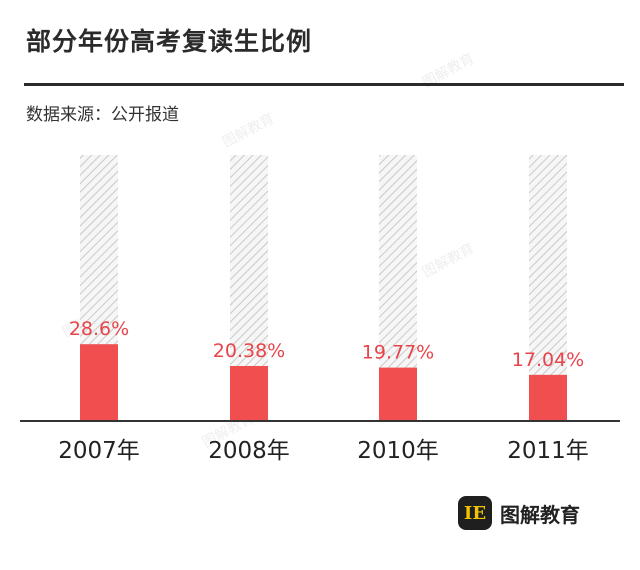 Image resolution: width=640 pixels, height=570 pixels. What do you see at coordinates (398, 353) in the screenshot?
I see `data-label: 19.77%` at bounding box center [398, 353].